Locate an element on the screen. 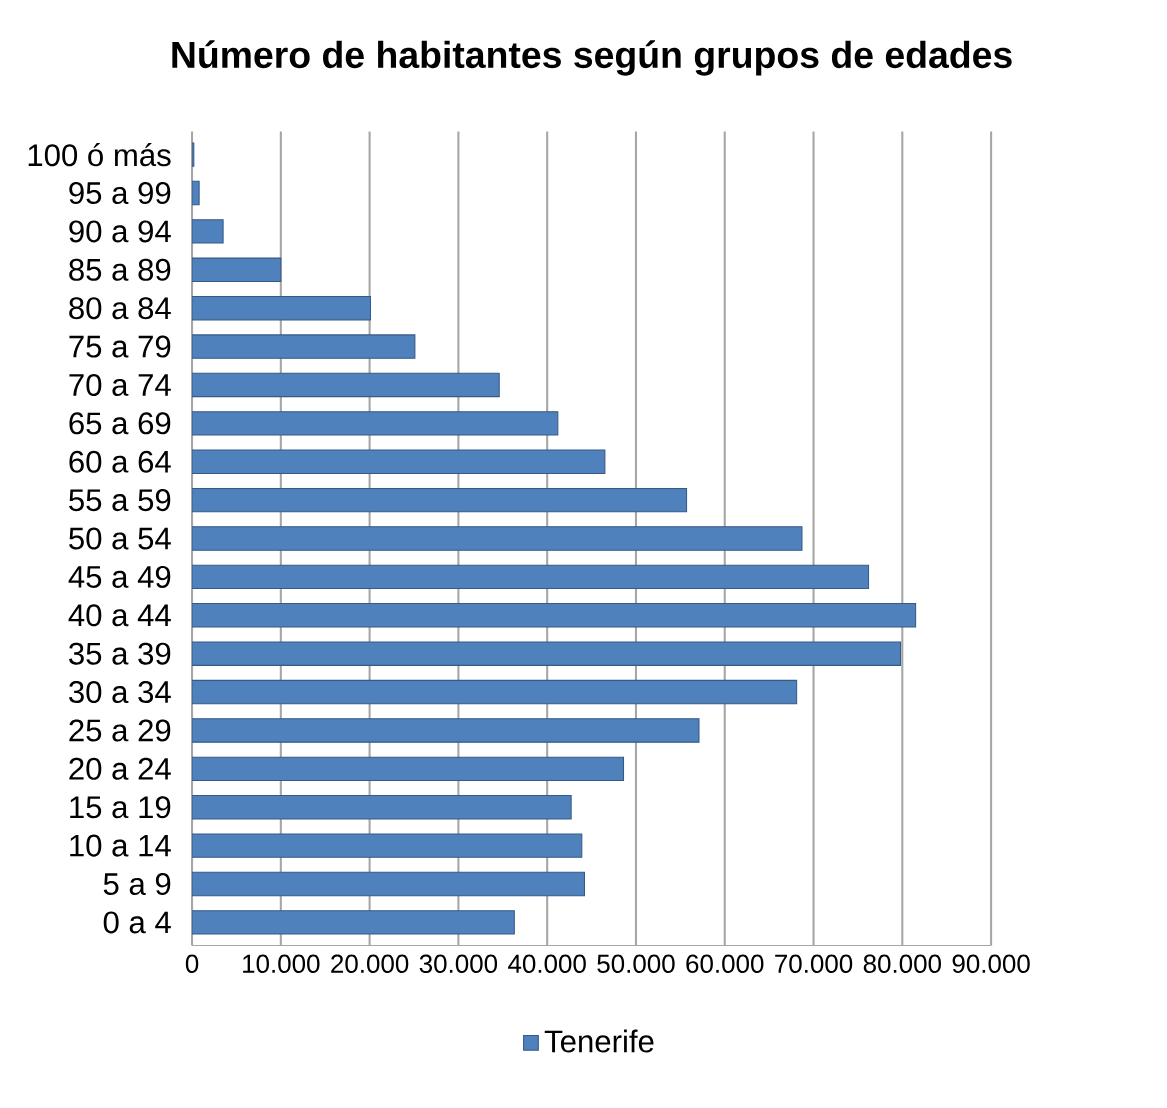 This screenshot has height=1108, width=1167. x-tick-label: 0 is located at coordinates (192, 963).